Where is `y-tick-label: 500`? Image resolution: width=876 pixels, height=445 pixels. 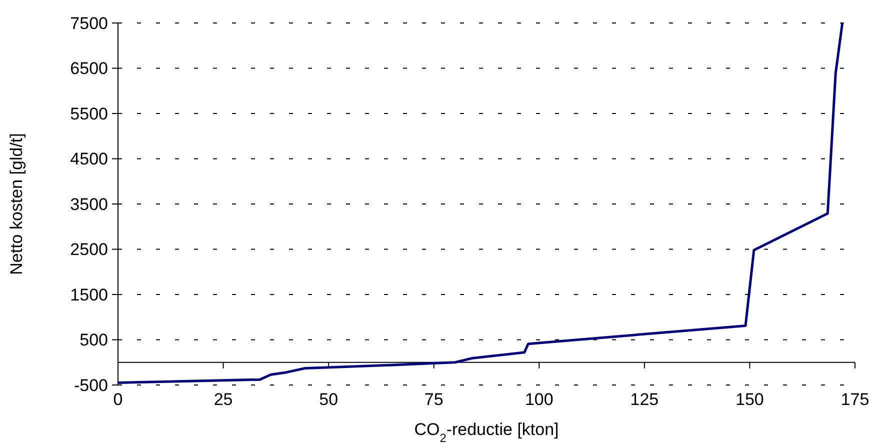 y-tick-label: 500 is located at coordinates (94, 340).